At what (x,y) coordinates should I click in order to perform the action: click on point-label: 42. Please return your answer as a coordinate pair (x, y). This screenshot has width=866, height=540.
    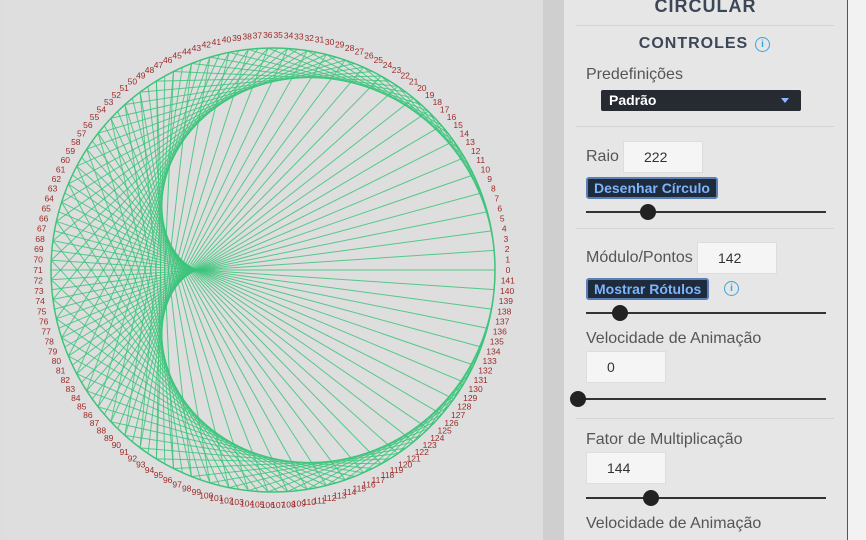
    Looking at the image, I should click on (207, 45).